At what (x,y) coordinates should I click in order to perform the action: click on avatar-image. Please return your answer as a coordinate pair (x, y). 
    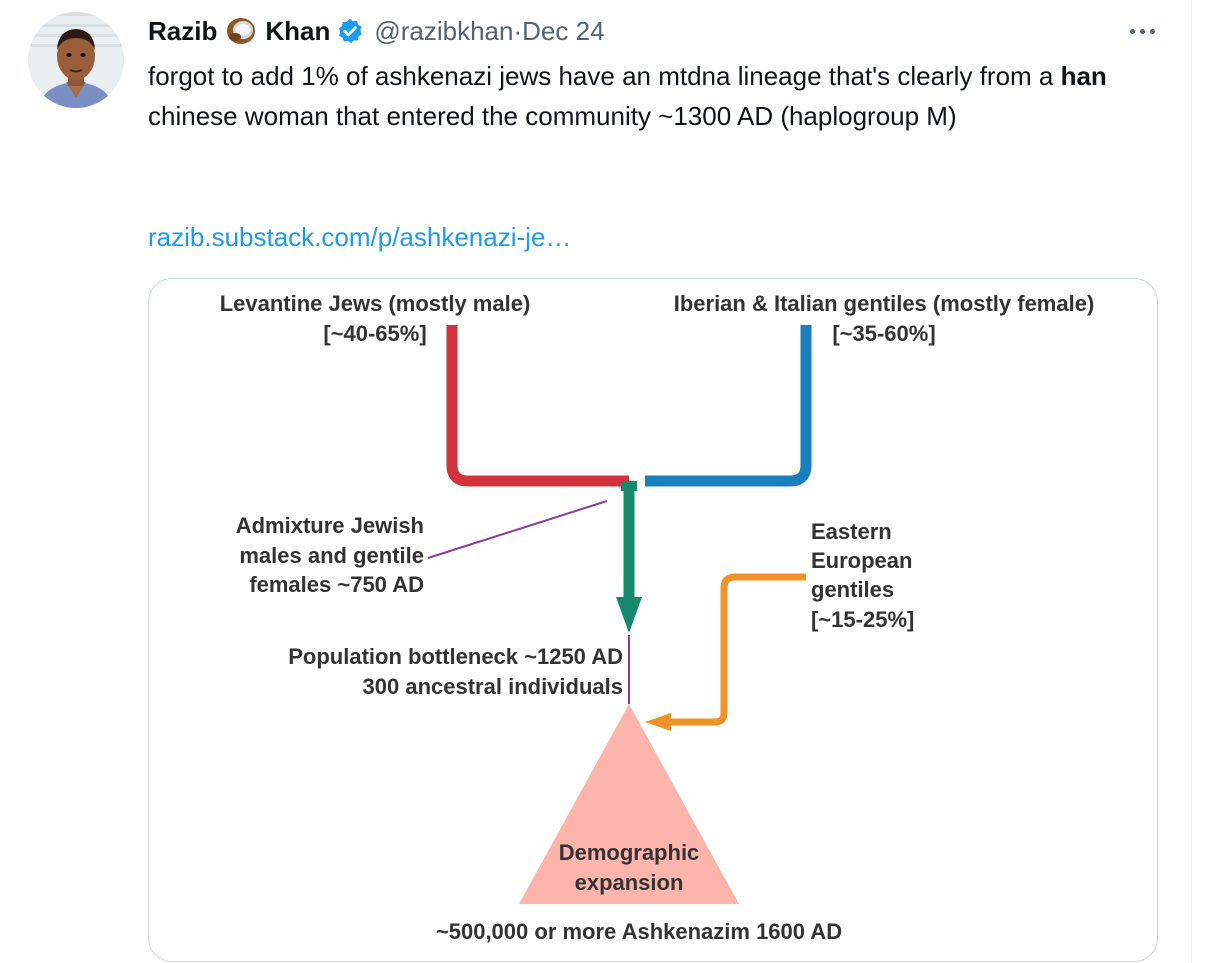
    Looking at the image, I should click on (76, 60).